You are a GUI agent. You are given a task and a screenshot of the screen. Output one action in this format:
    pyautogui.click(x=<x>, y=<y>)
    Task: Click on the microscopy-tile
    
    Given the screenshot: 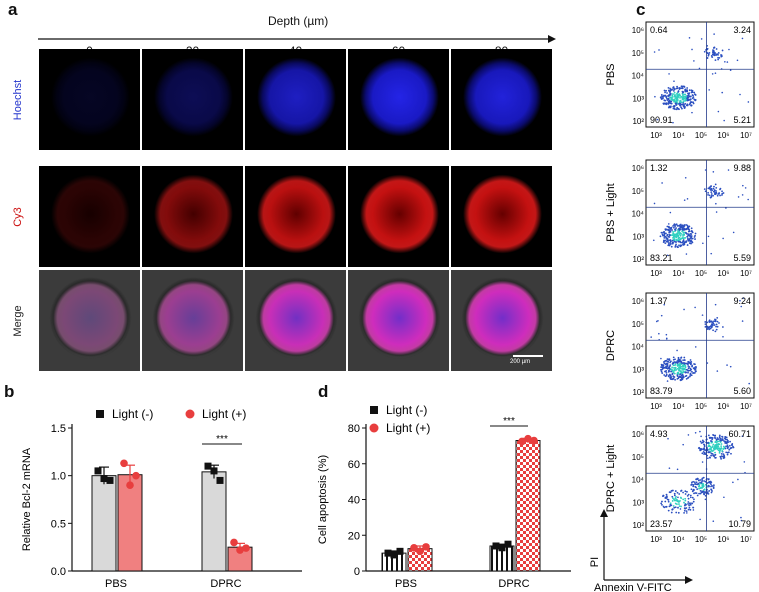 What is the action you would take?
    pyautogui.click(x=501, y=216)
    